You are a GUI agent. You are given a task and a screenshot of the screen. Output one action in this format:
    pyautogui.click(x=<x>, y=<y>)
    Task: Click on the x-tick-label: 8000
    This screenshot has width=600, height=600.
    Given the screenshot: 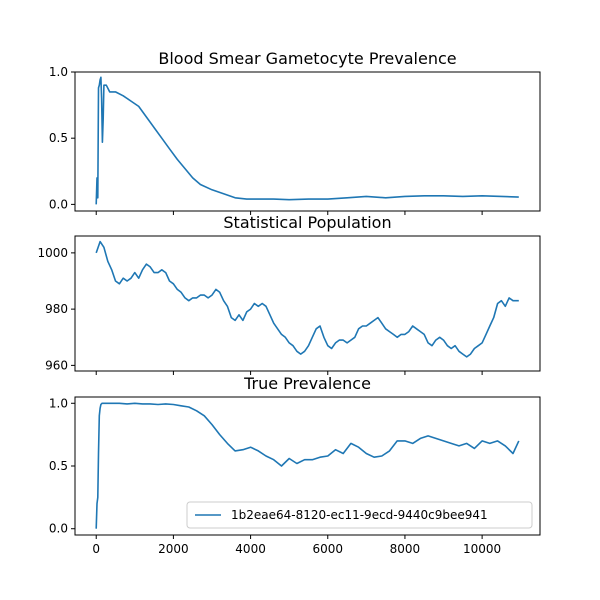 What is the action you would take?
    pyautogui.click(x=405, y=549)
    